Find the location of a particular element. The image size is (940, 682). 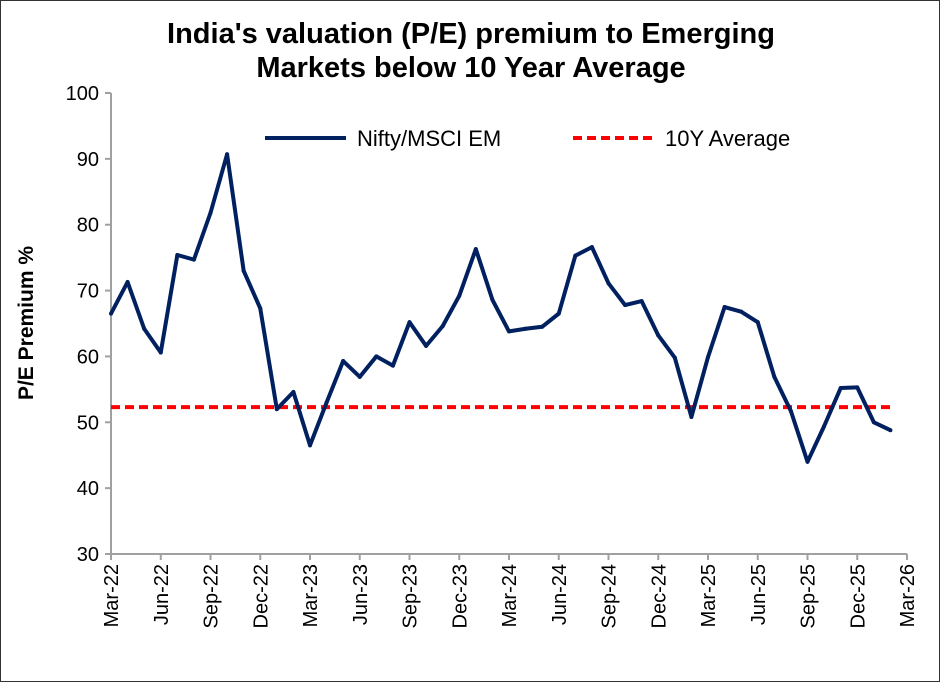

x-tick-label: Mar-24 is located at coordinates (510, 595).